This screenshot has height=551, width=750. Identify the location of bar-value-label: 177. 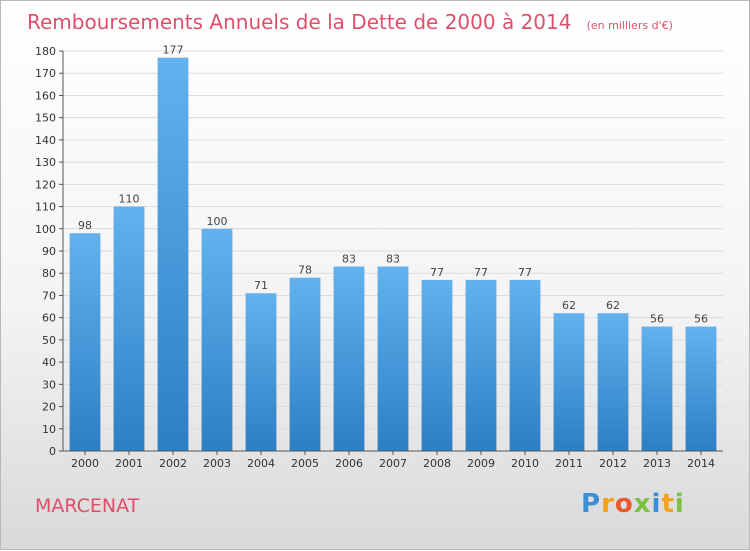
(173, 50).